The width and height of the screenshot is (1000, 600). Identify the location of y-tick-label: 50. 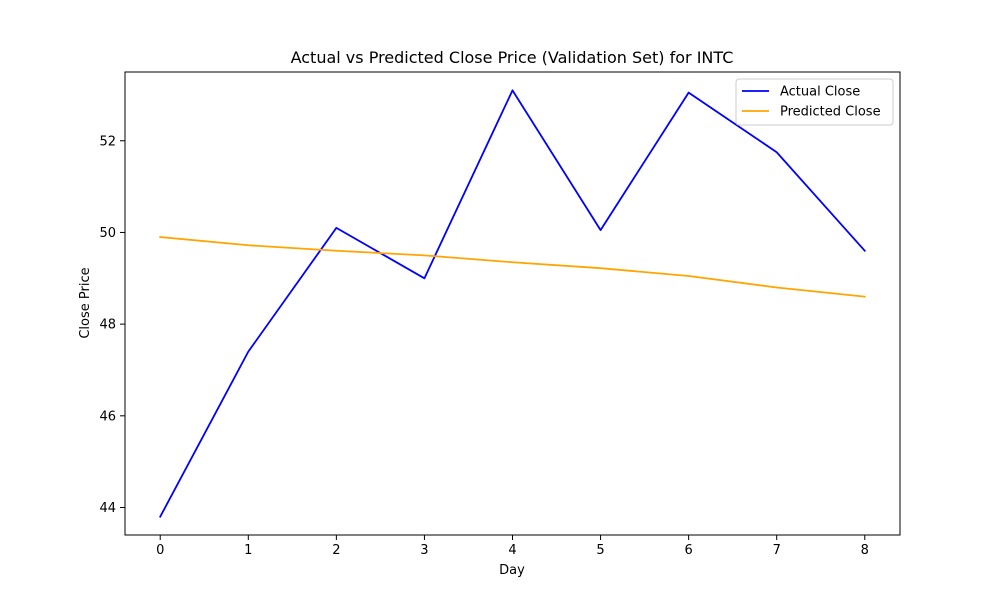
(107, 233).